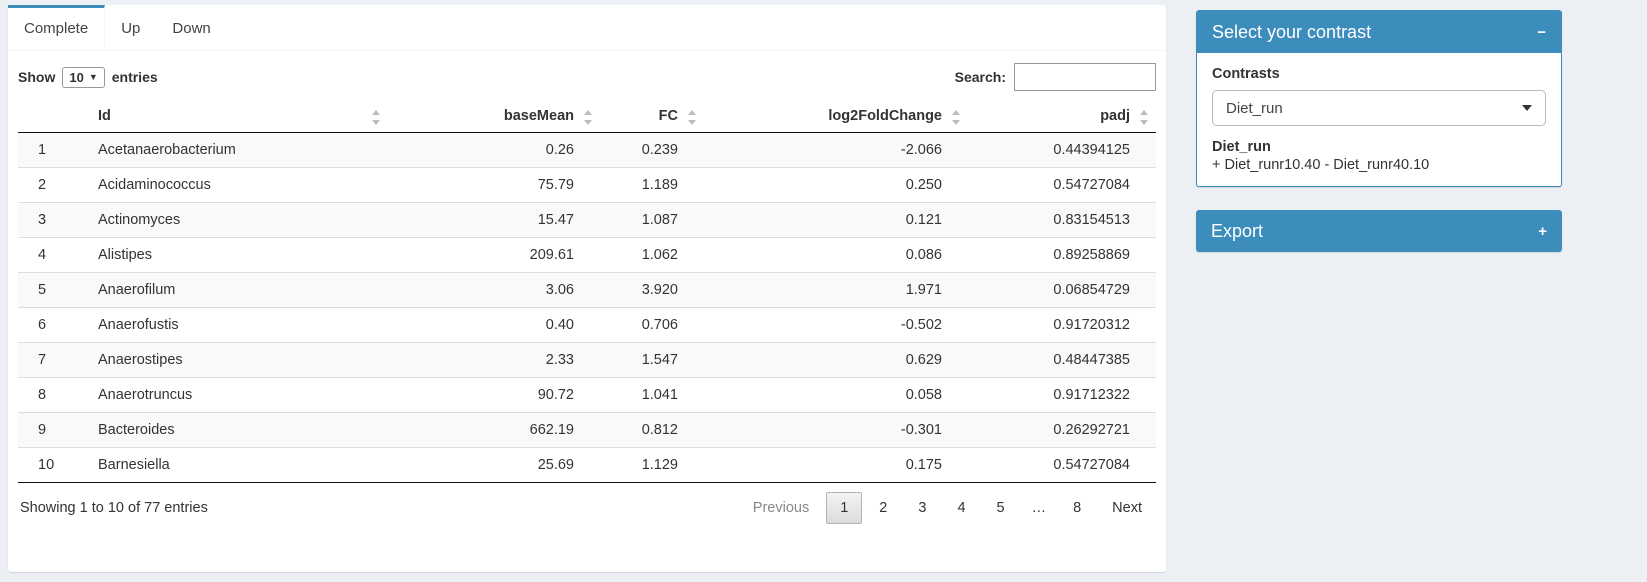 This screenshot has height=582, width=1647. I want to click on search-input, so click(1085, 77).